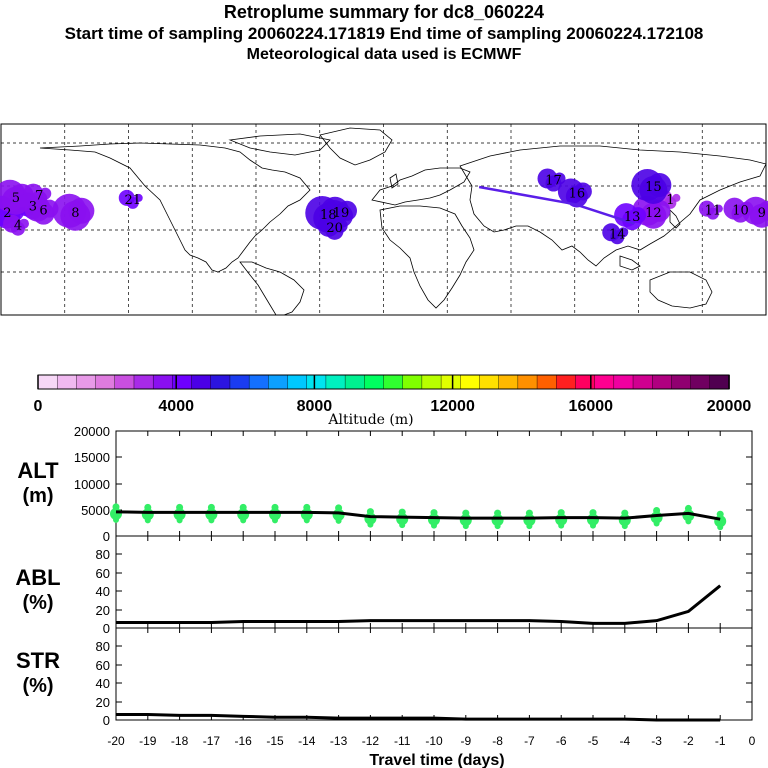  Describe the element at coordinates (103, 554) in the screenshot. I see `y-tick-label: 80` at that location.